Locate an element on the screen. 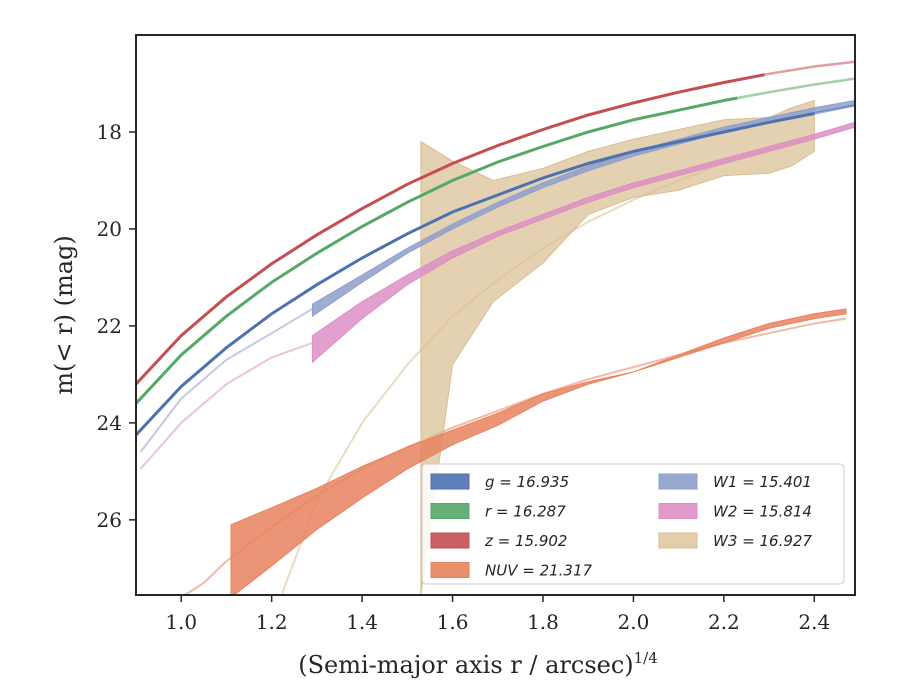 This screenshot has width=900, height=700. curve-r-extension is located at coordinates (796, 88).